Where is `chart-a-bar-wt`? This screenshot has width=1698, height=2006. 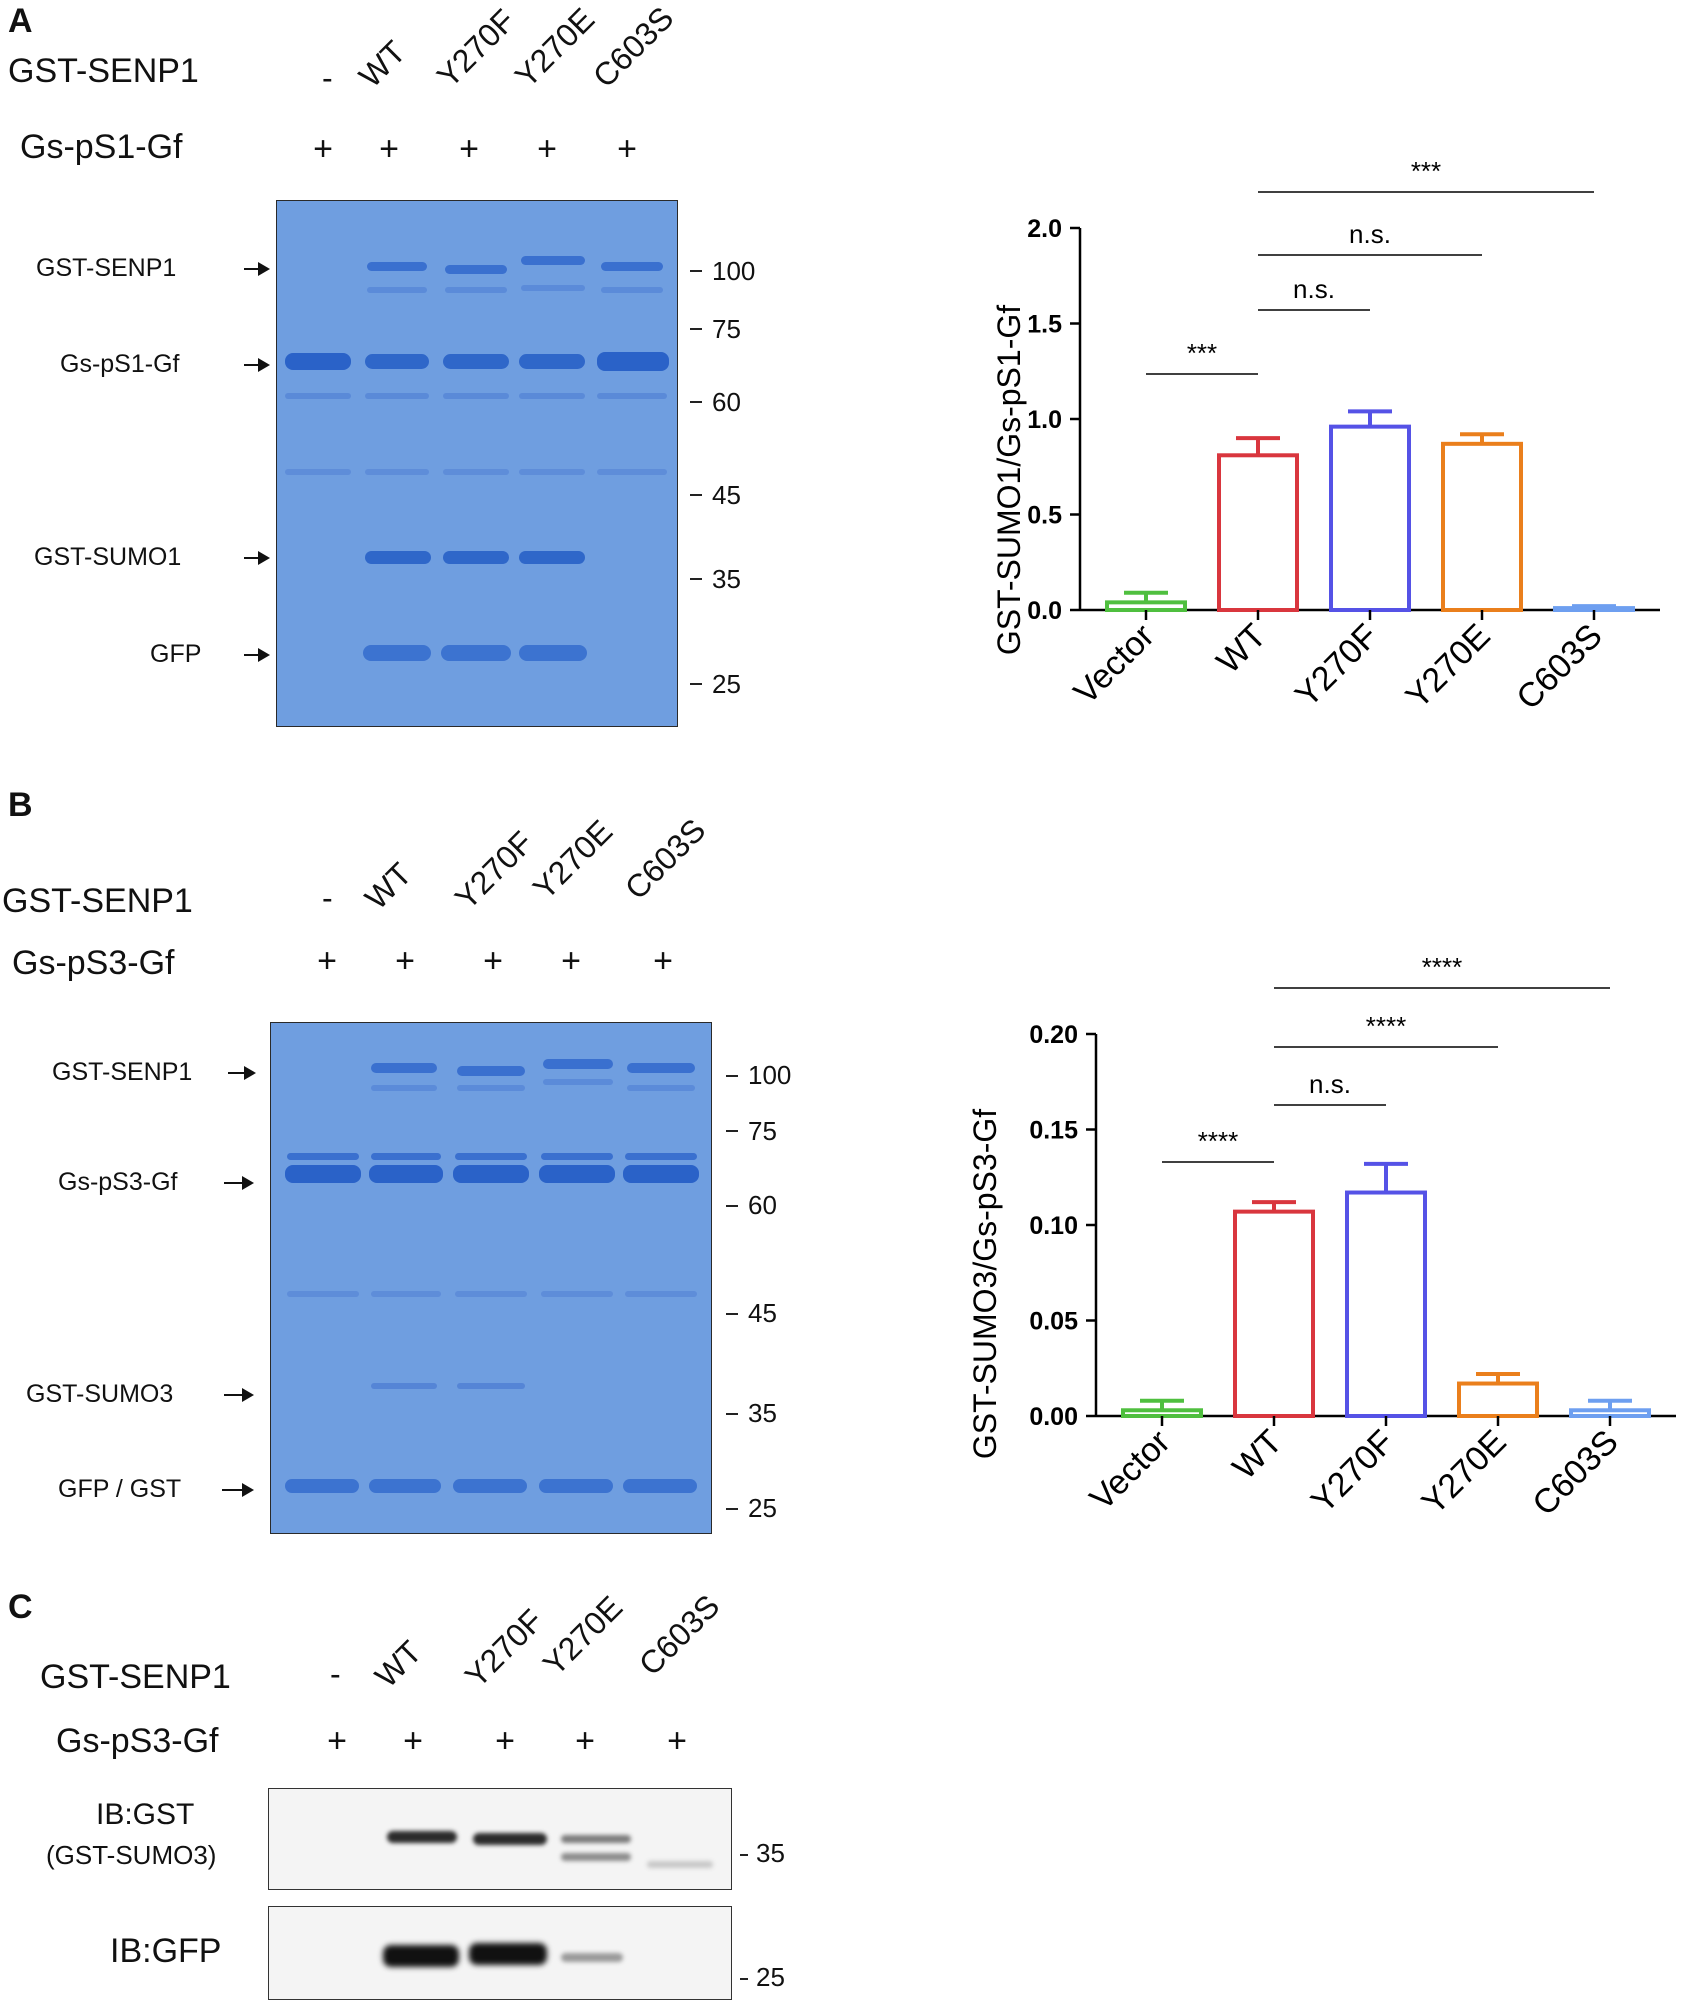
chart-a-bar-wt is located at coordinates (1258, 533).